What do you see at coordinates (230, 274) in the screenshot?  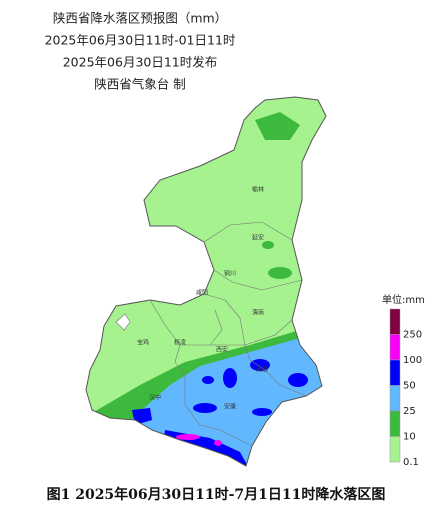 I see `city-label: 铜川` at bounding box center [230, 274].